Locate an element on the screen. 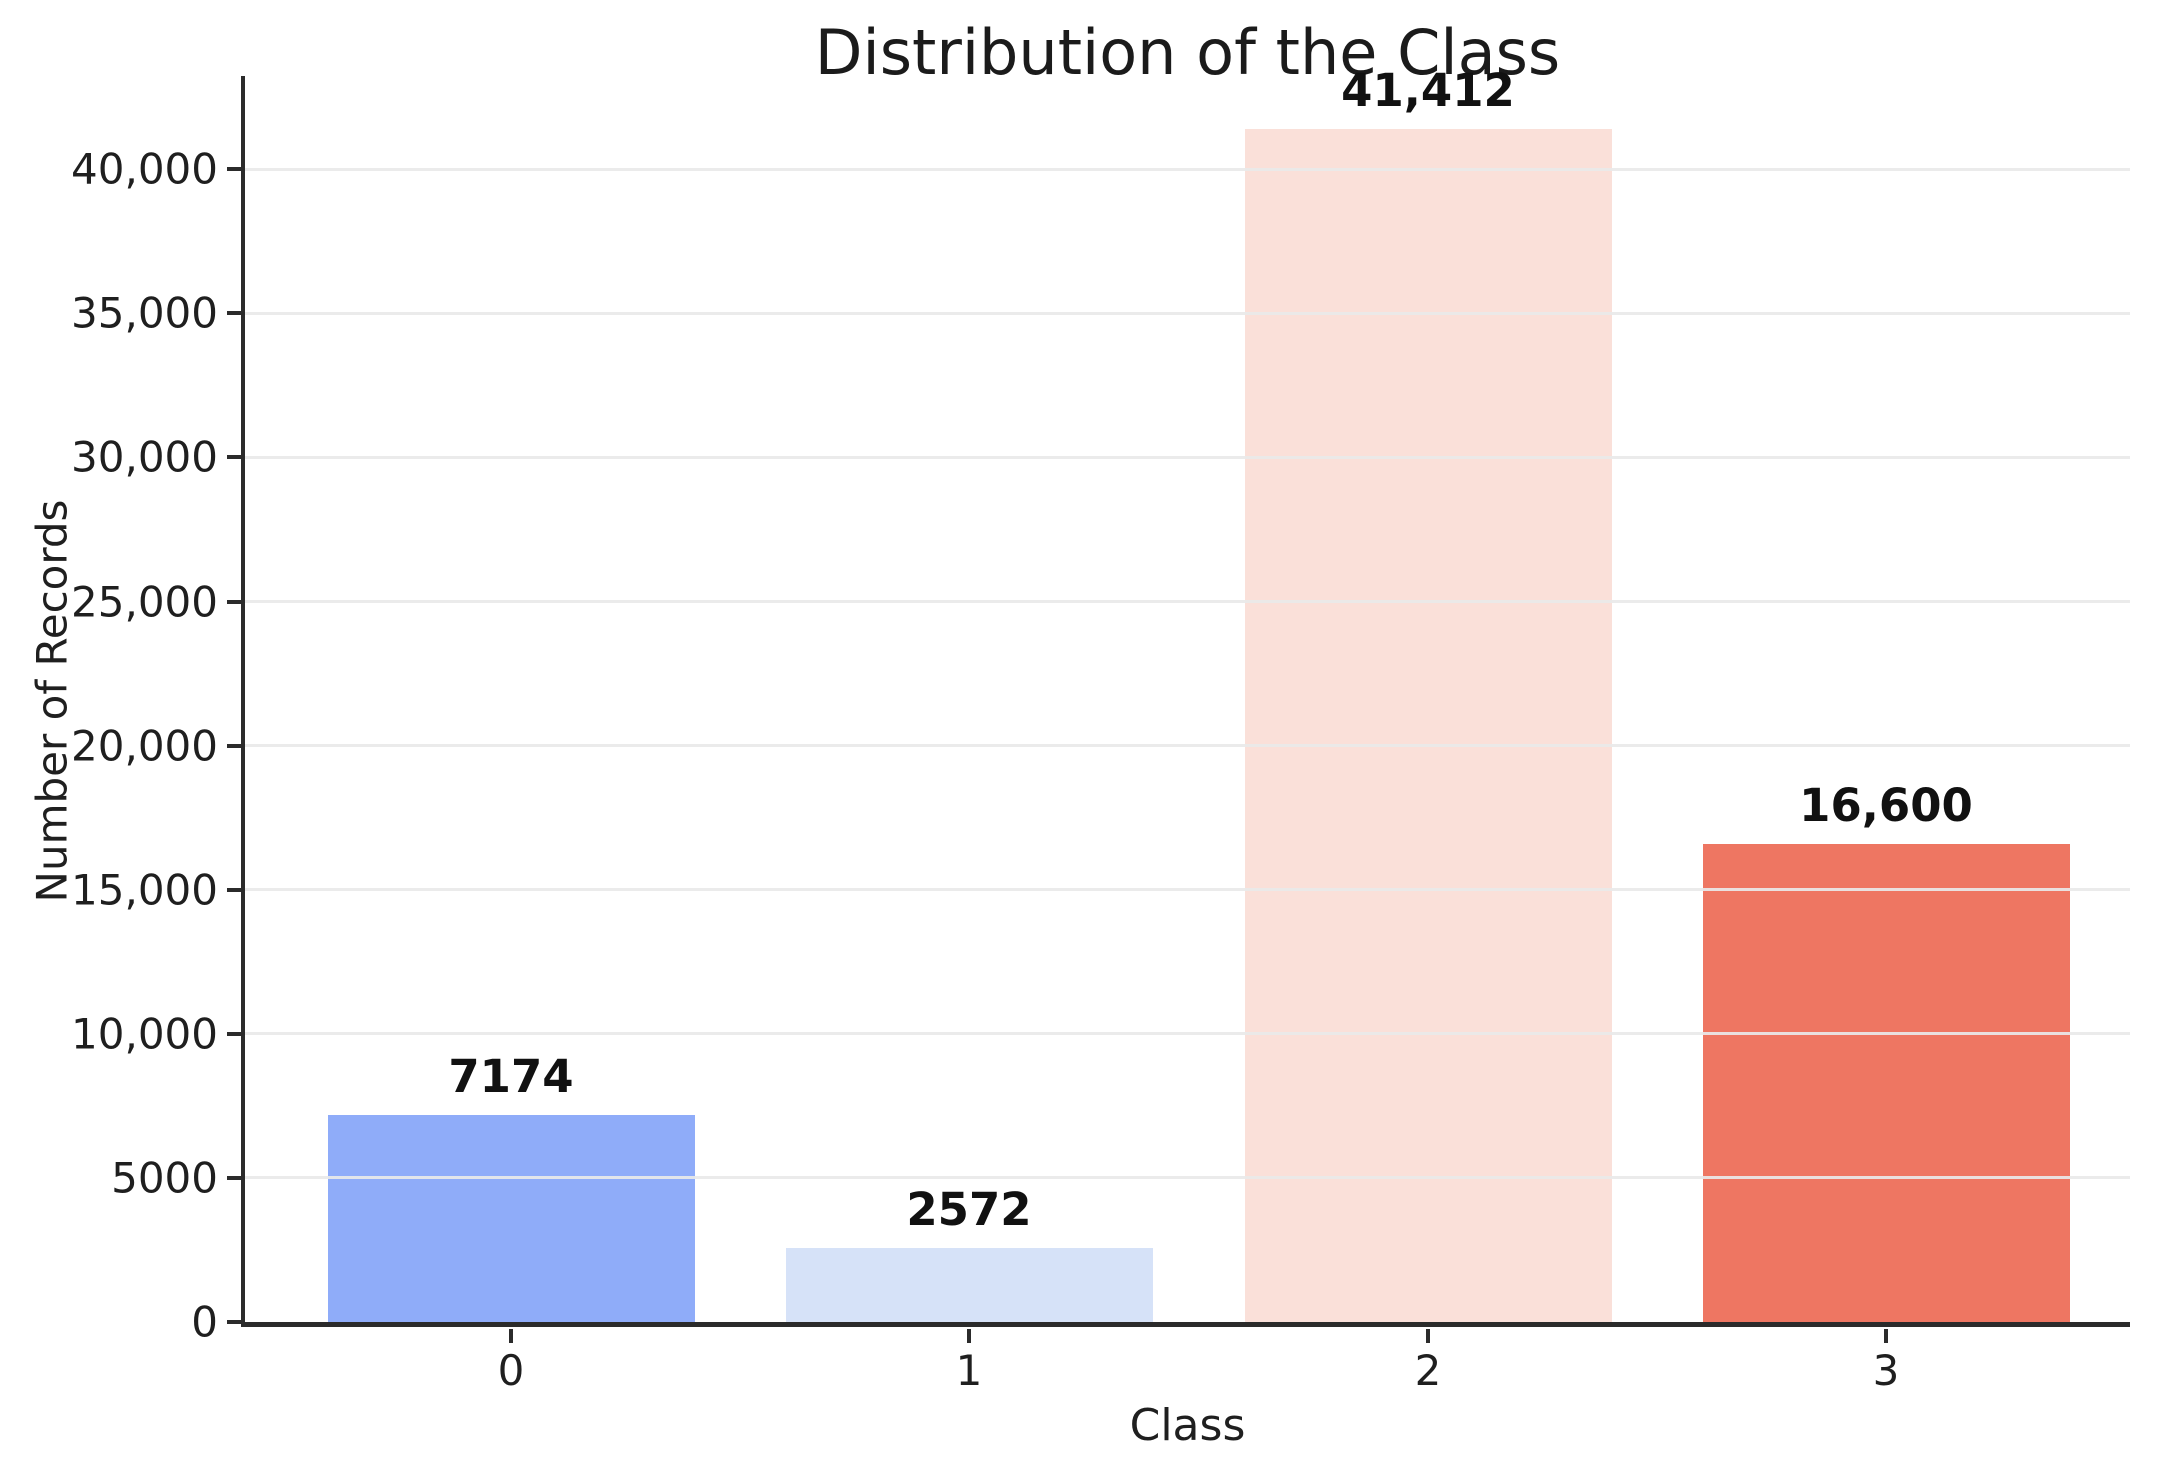 The width and height of the screenshot is (2158, 1457). chart-title: Distribution of the Class is located at coordinates (1187, 52).